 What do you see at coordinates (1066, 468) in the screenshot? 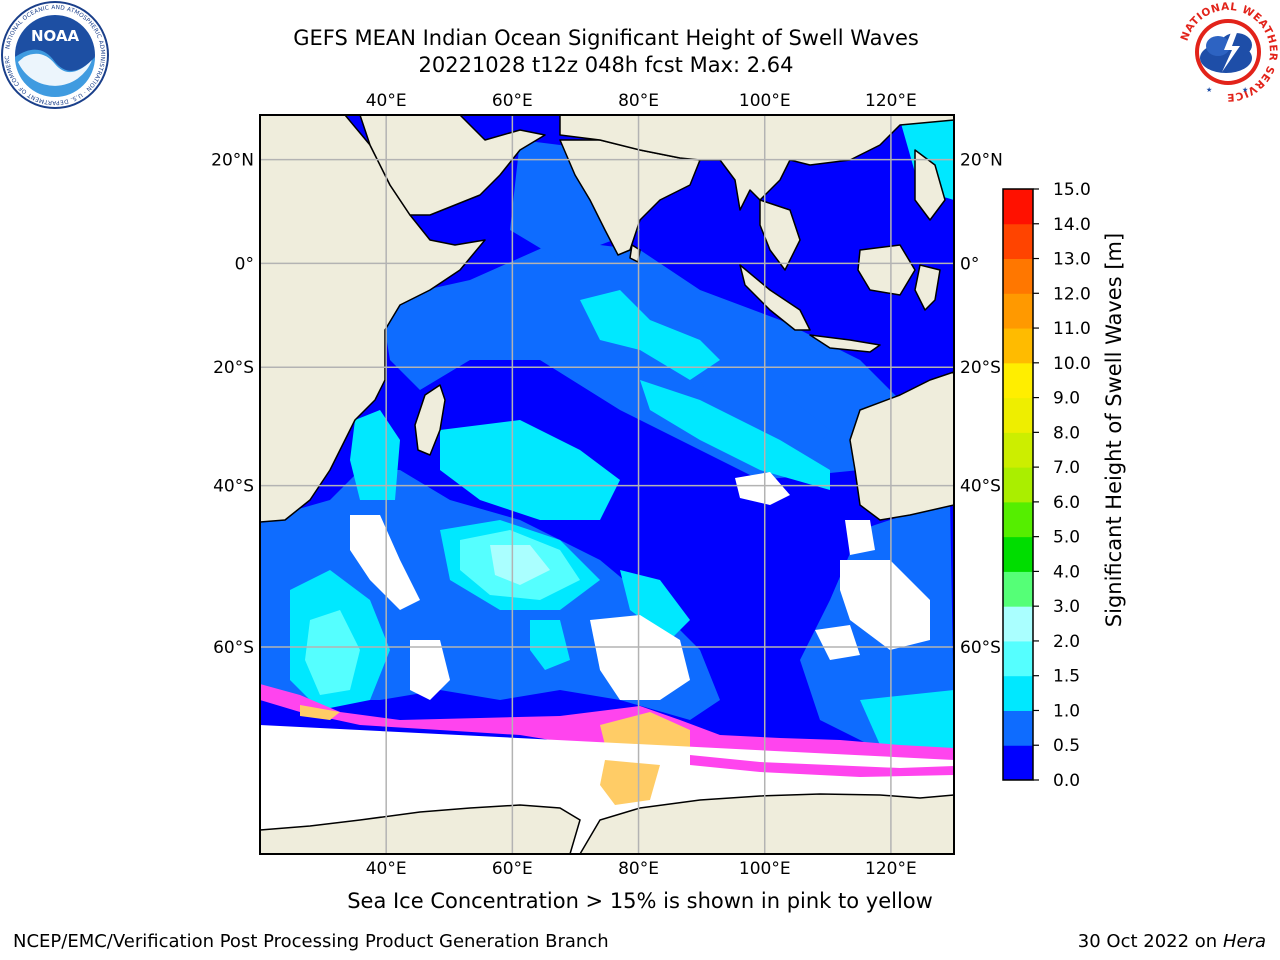
I see `colorbar-tick-label: 7.0` at bounding box center [1066, 468].